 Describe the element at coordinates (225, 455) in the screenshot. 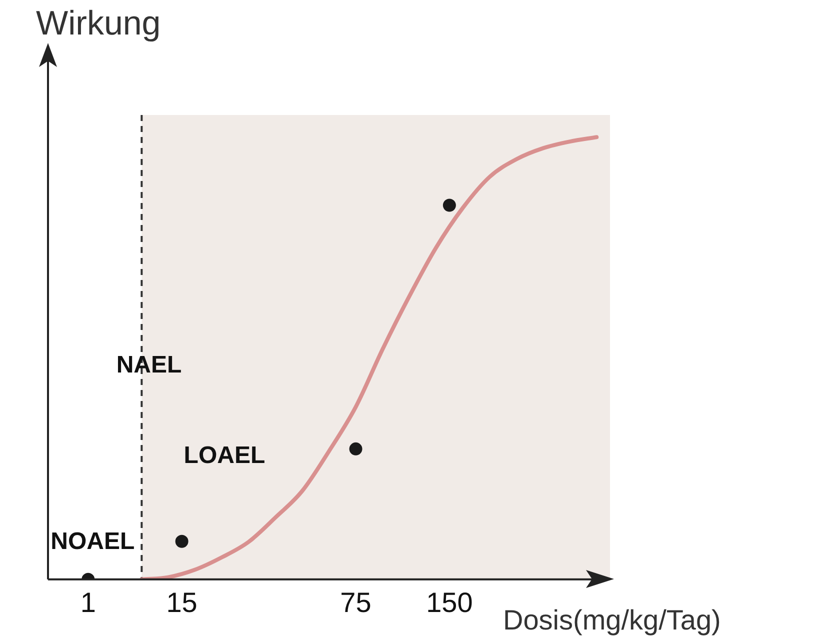

I see `annotation: LOAEL` at that location.